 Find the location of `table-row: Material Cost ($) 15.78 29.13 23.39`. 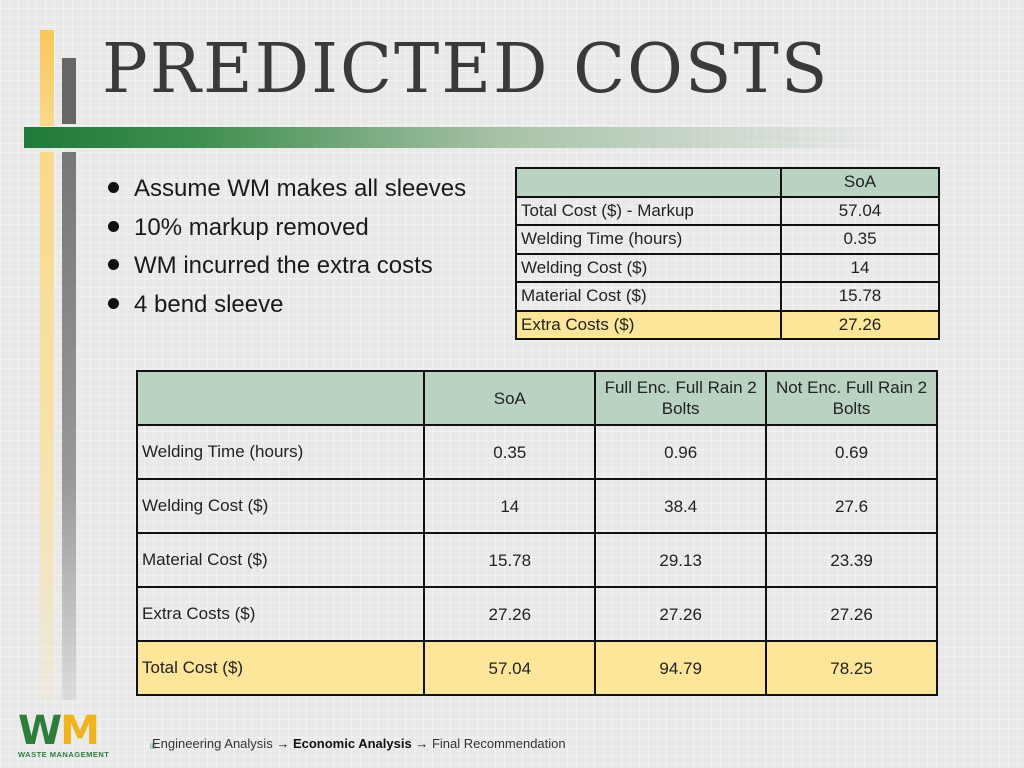

table-row: Material Cost ($) 15.78 29.13 23.39 is located at coordinates (536, 560).